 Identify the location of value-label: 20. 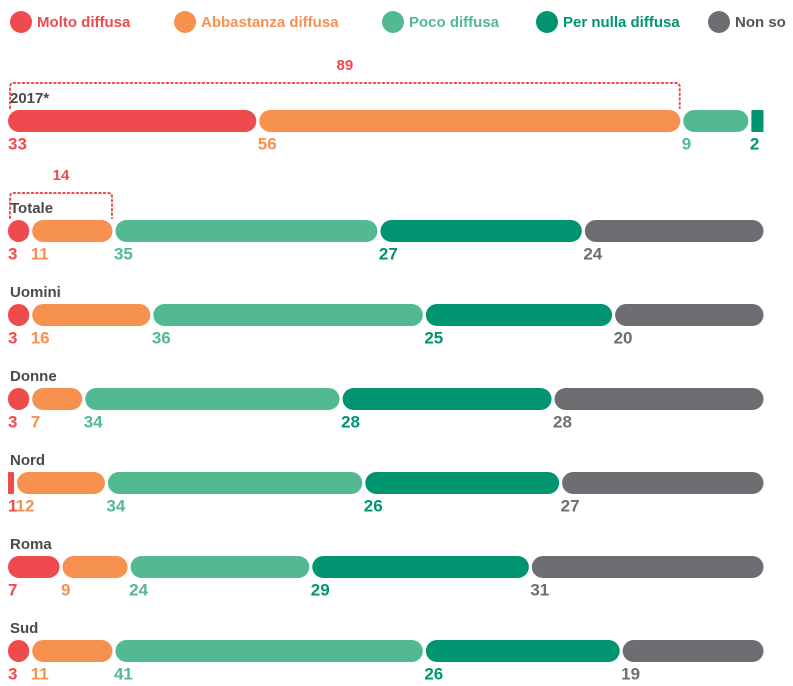
(623, 337).